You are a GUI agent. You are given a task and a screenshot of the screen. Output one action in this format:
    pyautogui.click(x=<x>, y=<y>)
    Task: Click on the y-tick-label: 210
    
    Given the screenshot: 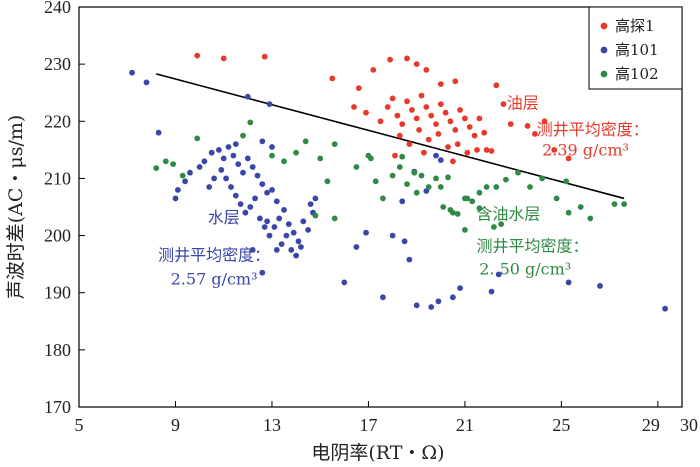 What is the action you would take?
    pyautogui.click(x=57, y=178)
    